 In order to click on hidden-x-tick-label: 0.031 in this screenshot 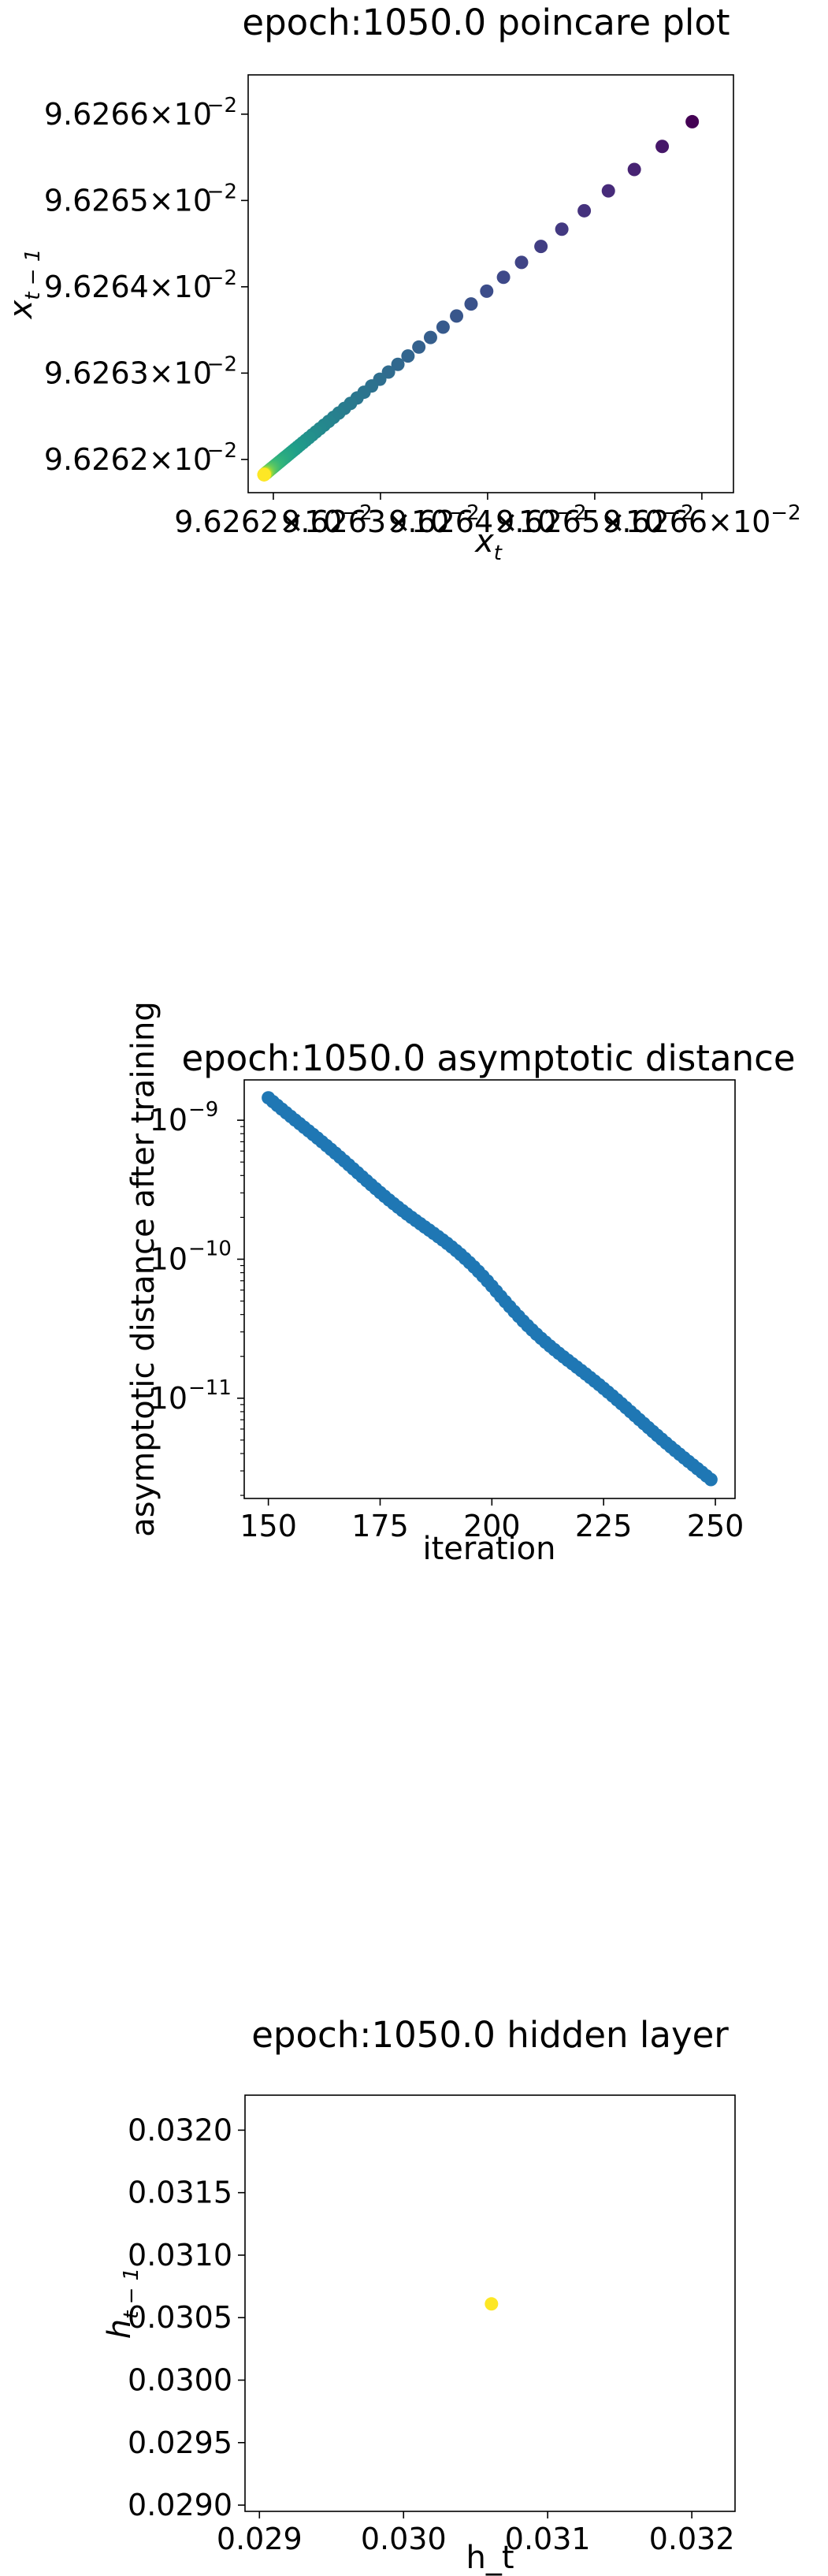, I will do `click(548, 2539)`.